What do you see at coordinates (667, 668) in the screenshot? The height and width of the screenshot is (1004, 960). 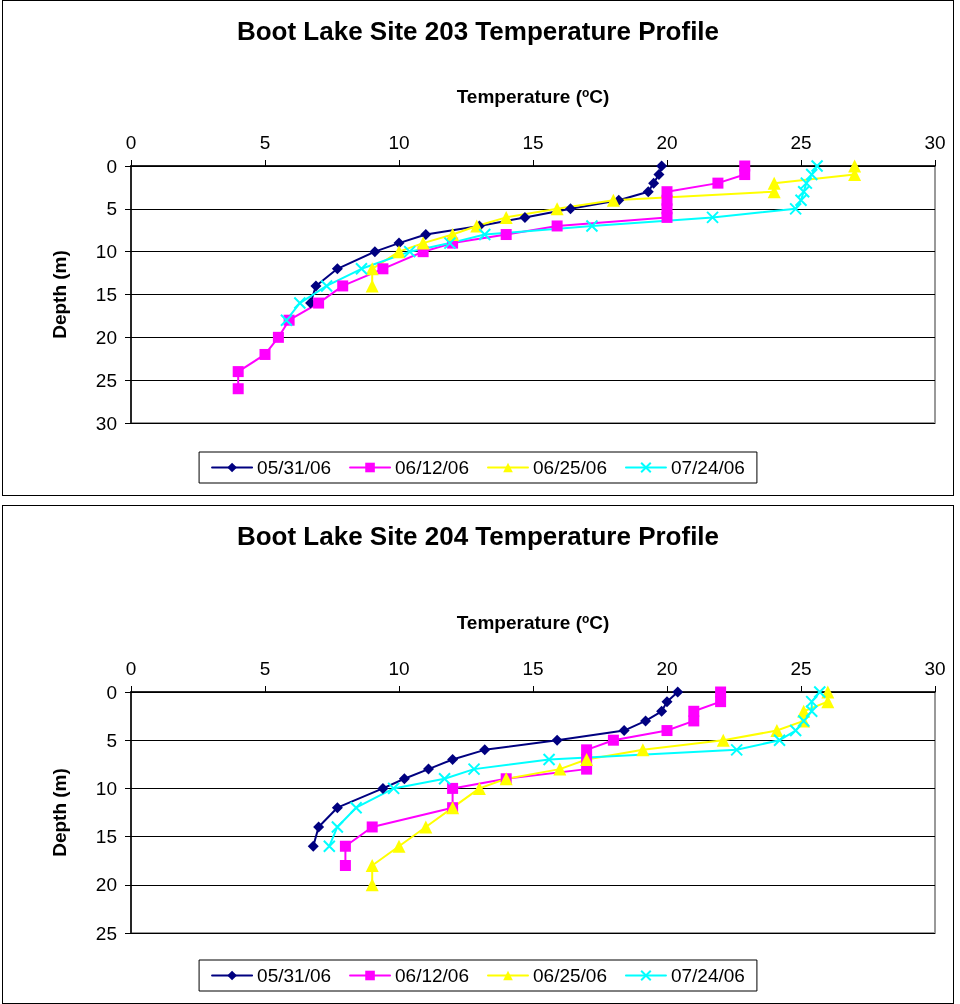 I see `x-tick-label: 20` at bounding box center [667, 668].